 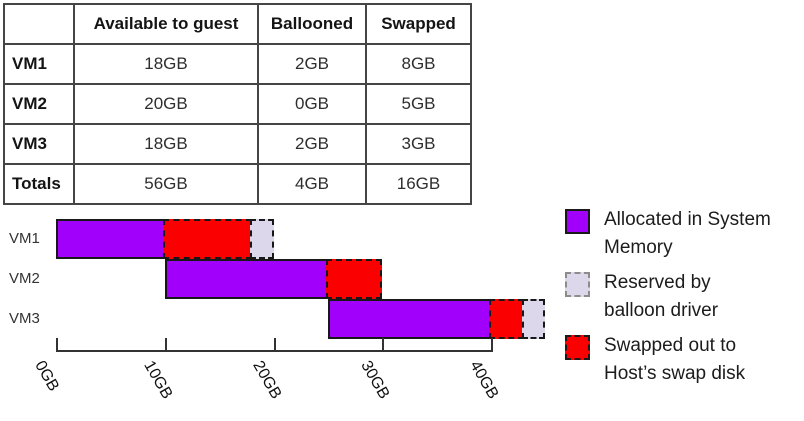 What do you see at coordinates (24, 238) in the screenshot?
I see `category-label-vm1: VM1` at bounding box center [24, 238].